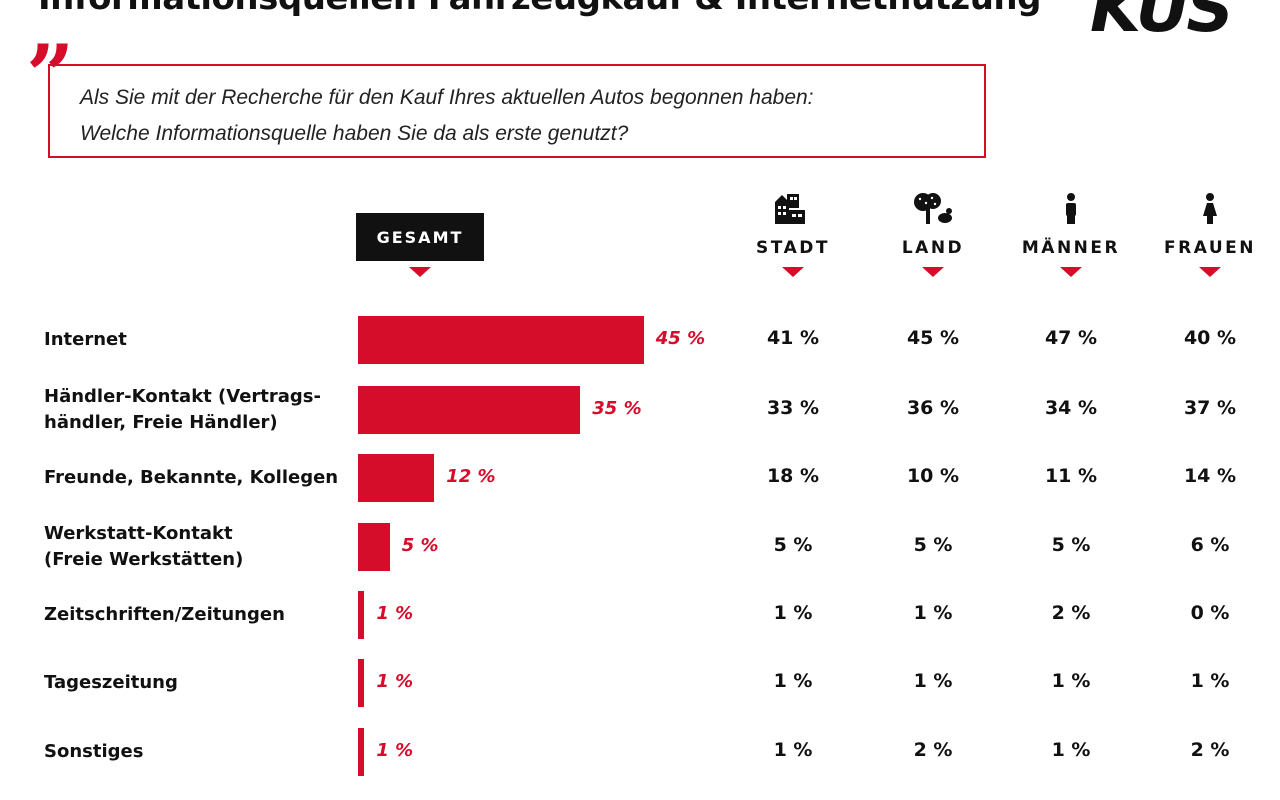 This screenshot has width=1280, height=800. What do you see at coordinates (138, 533) in the screenshot?
I see `category-label-line: Werkstatt-Kontakt` at bounding box center [138, 533].